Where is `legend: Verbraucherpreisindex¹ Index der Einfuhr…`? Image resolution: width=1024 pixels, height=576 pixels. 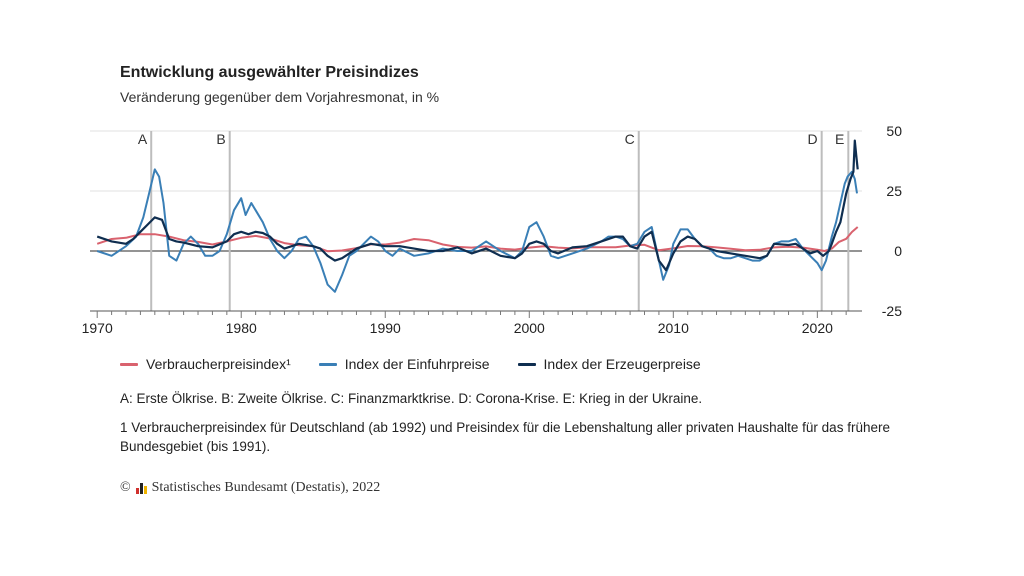
legend: Verbraucherpreisindex¹ Index der Einfuhr… is located at coordinates (410, 364).